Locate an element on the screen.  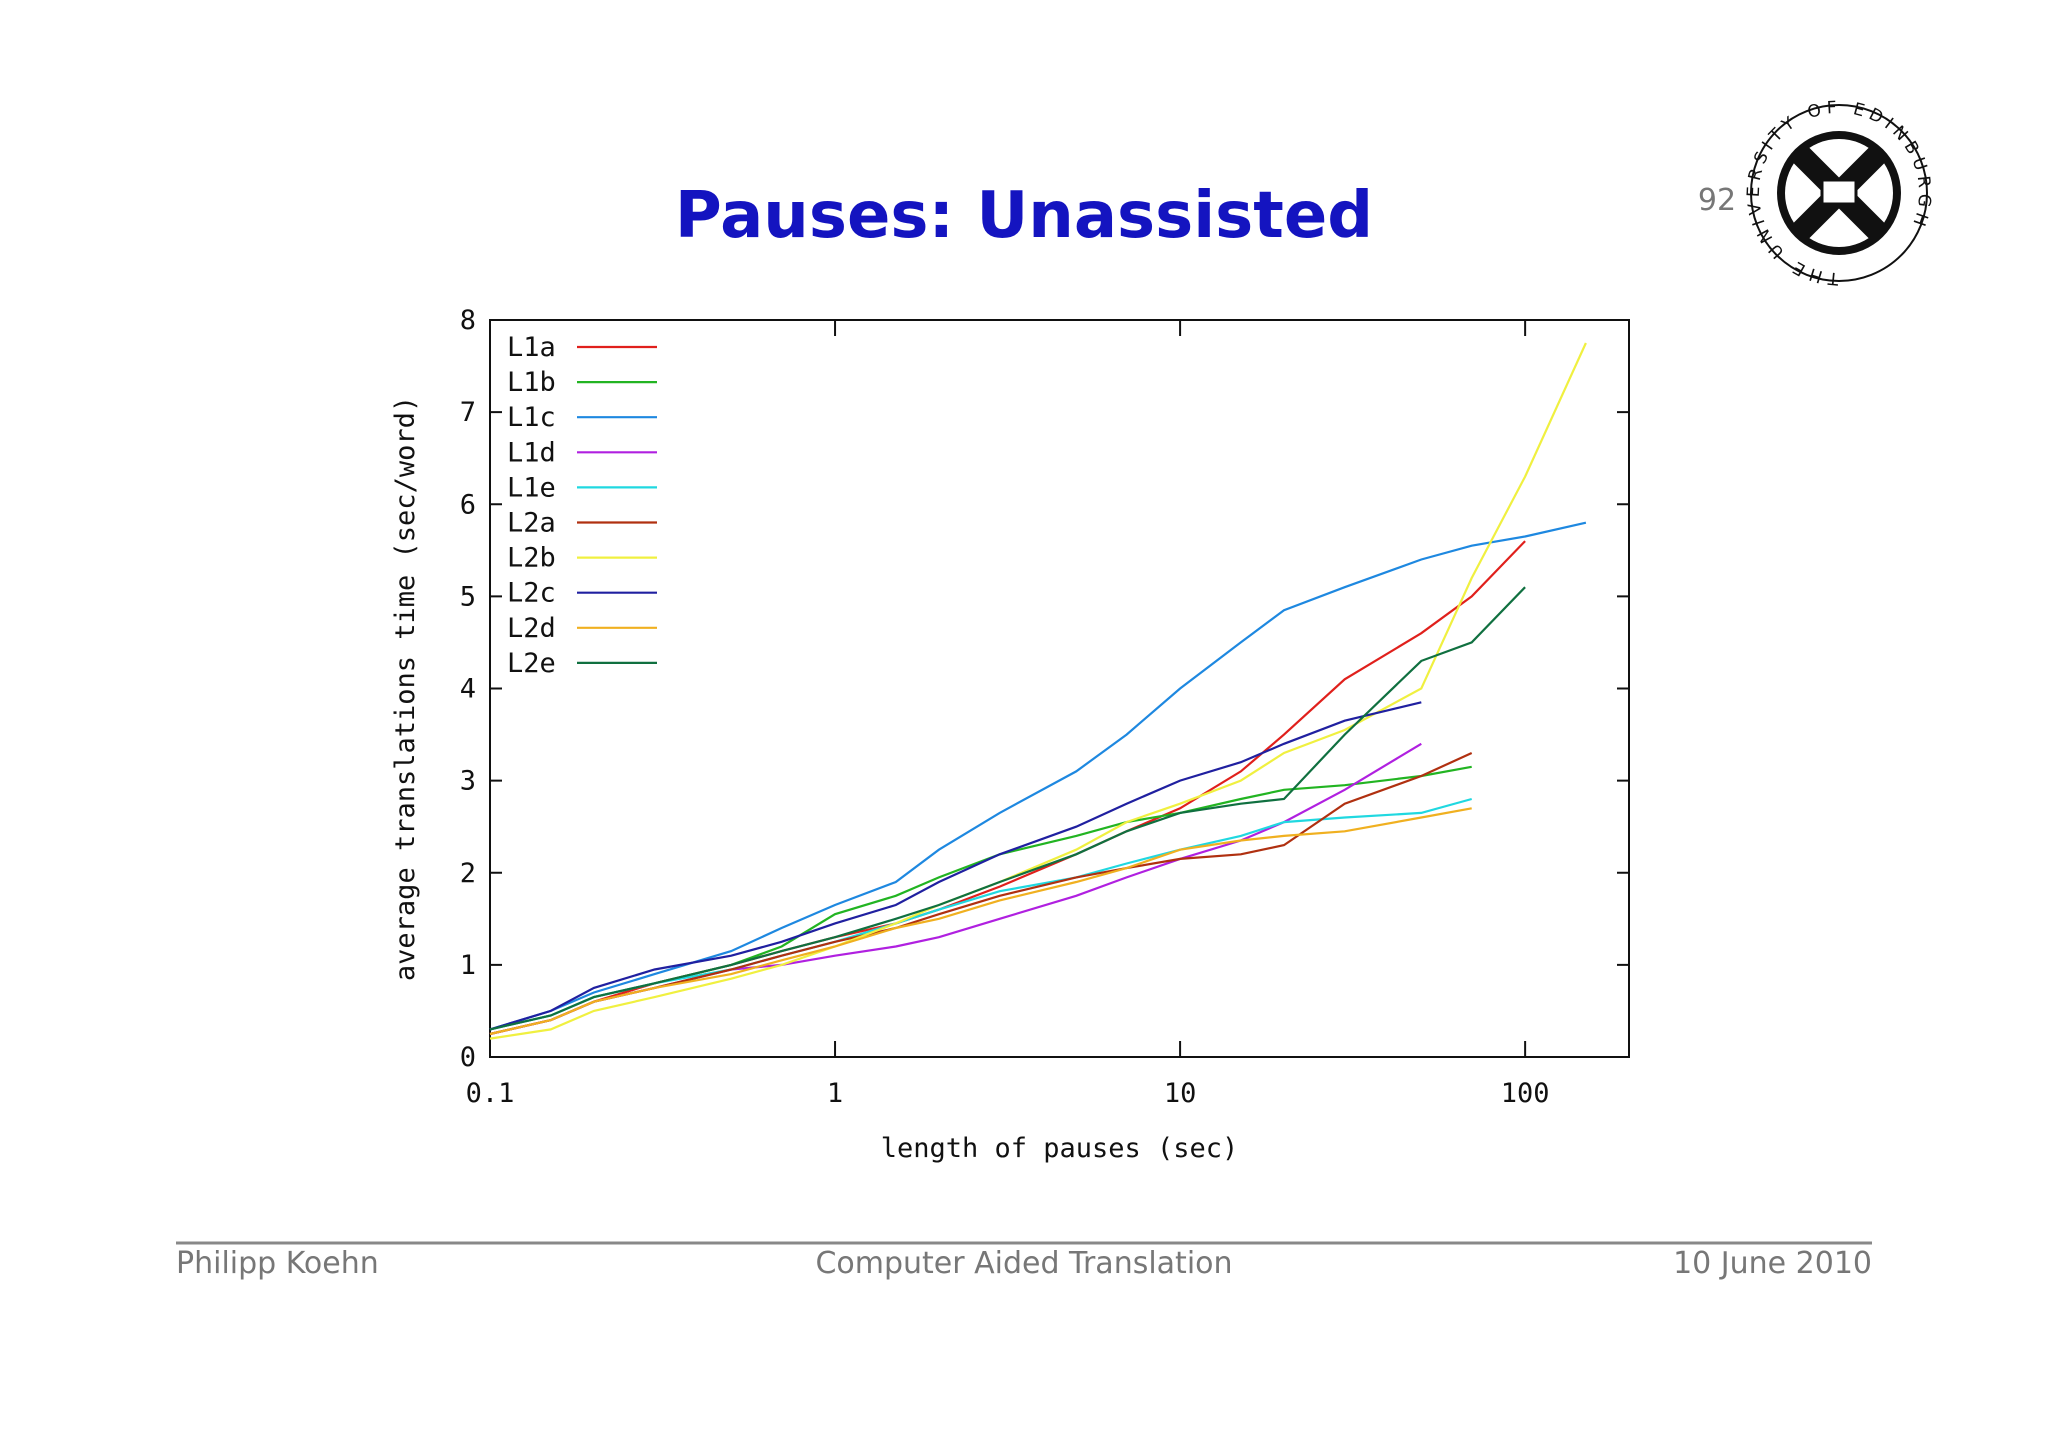
y-tick-label: 7 is located at coordinates (468, 412).